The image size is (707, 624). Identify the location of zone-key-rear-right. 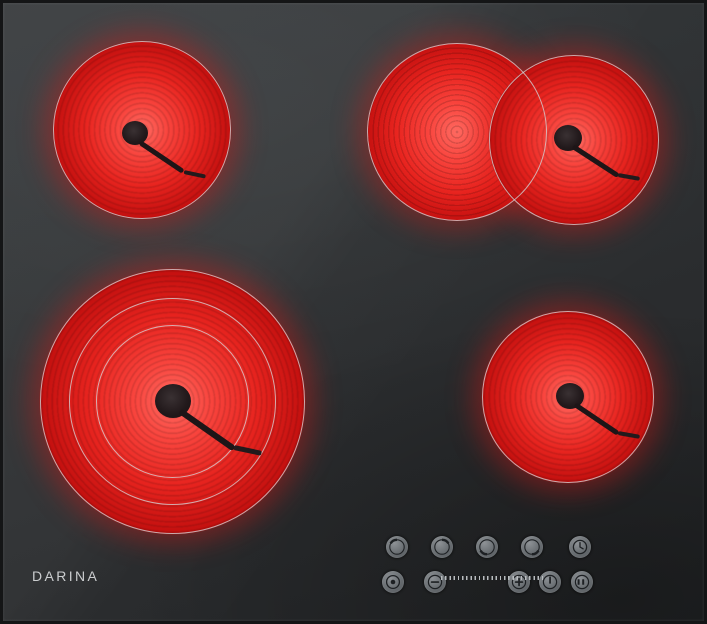
(442, 547).